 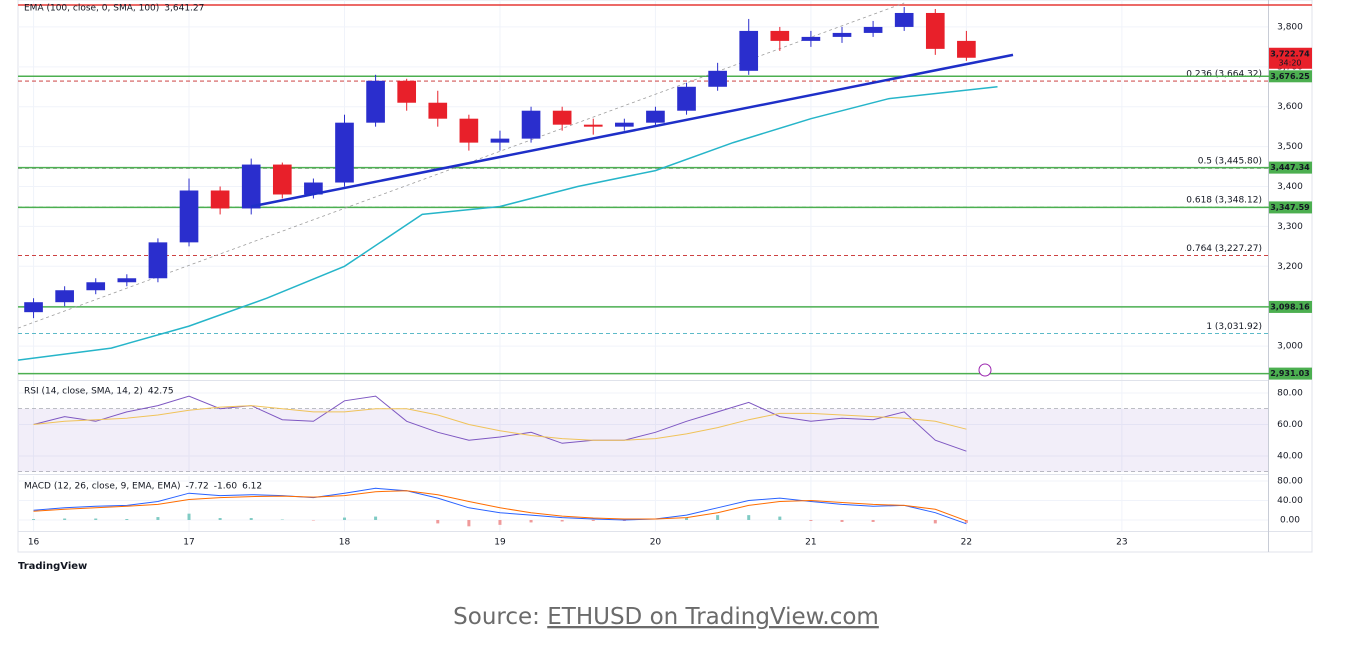 I want to click on x-tick-label: 17, so click(x=188, y=543).